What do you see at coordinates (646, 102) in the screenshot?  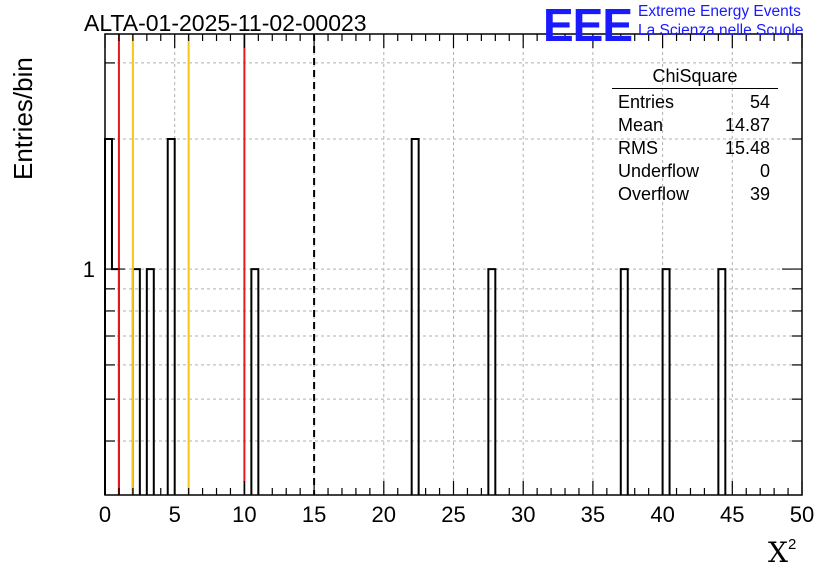 I see `stats-label: Entries` at bounding box center [646, 102].